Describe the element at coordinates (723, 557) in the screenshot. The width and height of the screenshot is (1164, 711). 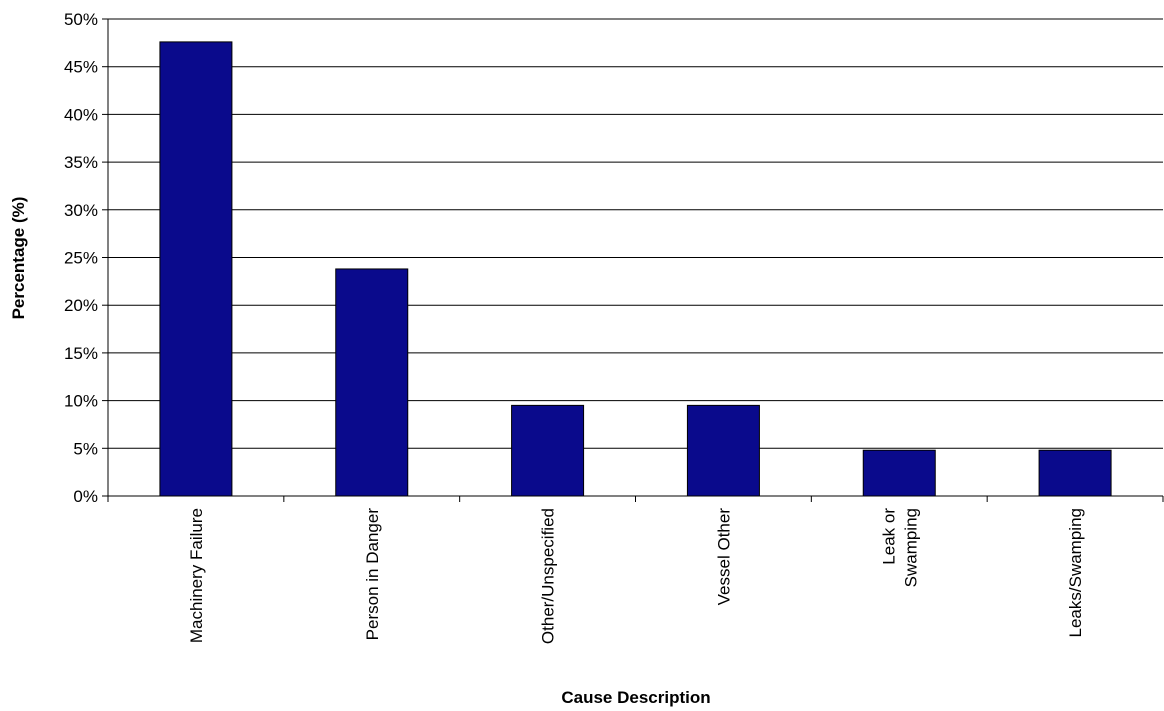
I see `x-category-label: Vessel Other` at that location.